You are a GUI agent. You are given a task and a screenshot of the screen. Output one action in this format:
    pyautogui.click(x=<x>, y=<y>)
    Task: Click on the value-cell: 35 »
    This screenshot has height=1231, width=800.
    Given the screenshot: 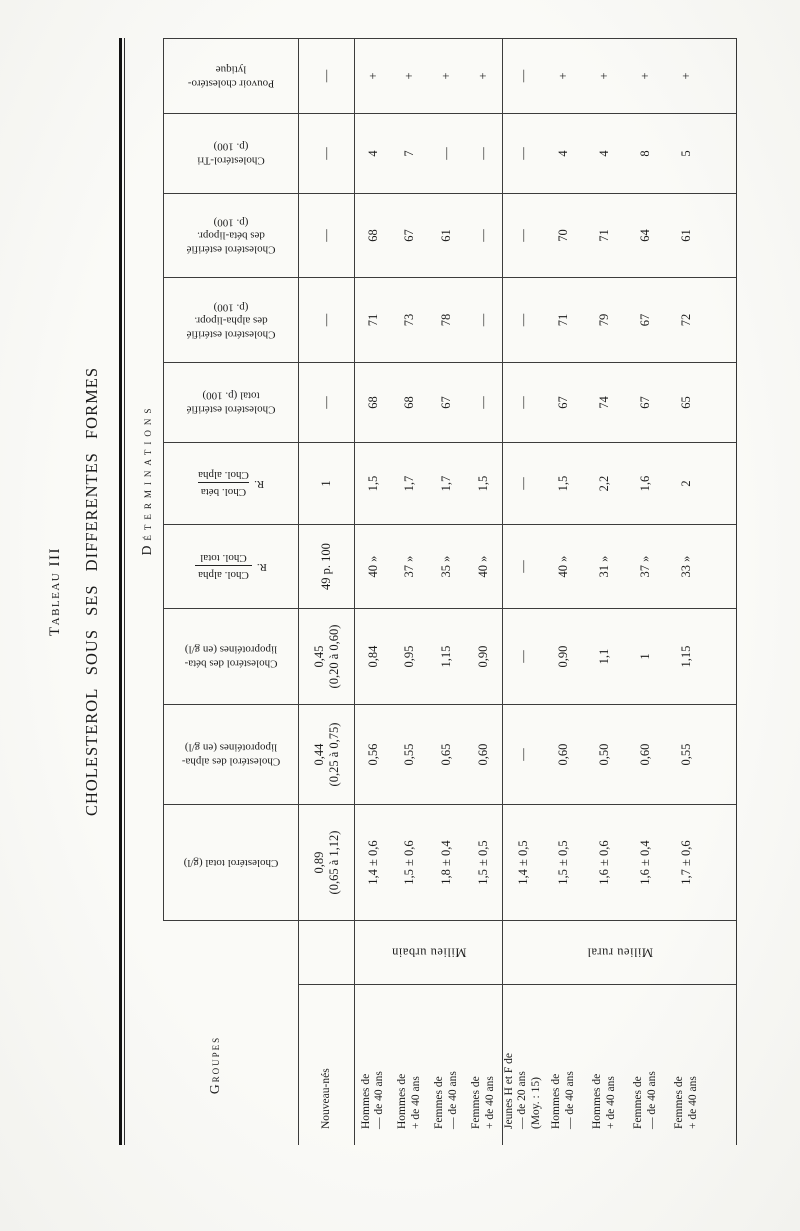 What is the action you would take?
    pyautogui.click(x=446, y=567)
    